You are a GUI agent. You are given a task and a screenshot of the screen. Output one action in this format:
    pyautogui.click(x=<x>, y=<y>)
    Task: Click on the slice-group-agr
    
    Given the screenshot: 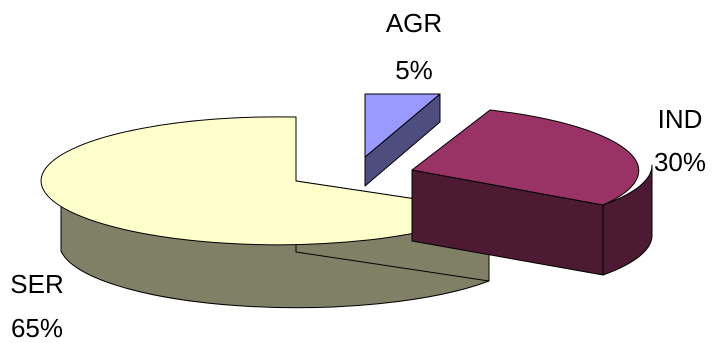 What is the action you would take?
    pyautogui.click(x=402, y=140)
    